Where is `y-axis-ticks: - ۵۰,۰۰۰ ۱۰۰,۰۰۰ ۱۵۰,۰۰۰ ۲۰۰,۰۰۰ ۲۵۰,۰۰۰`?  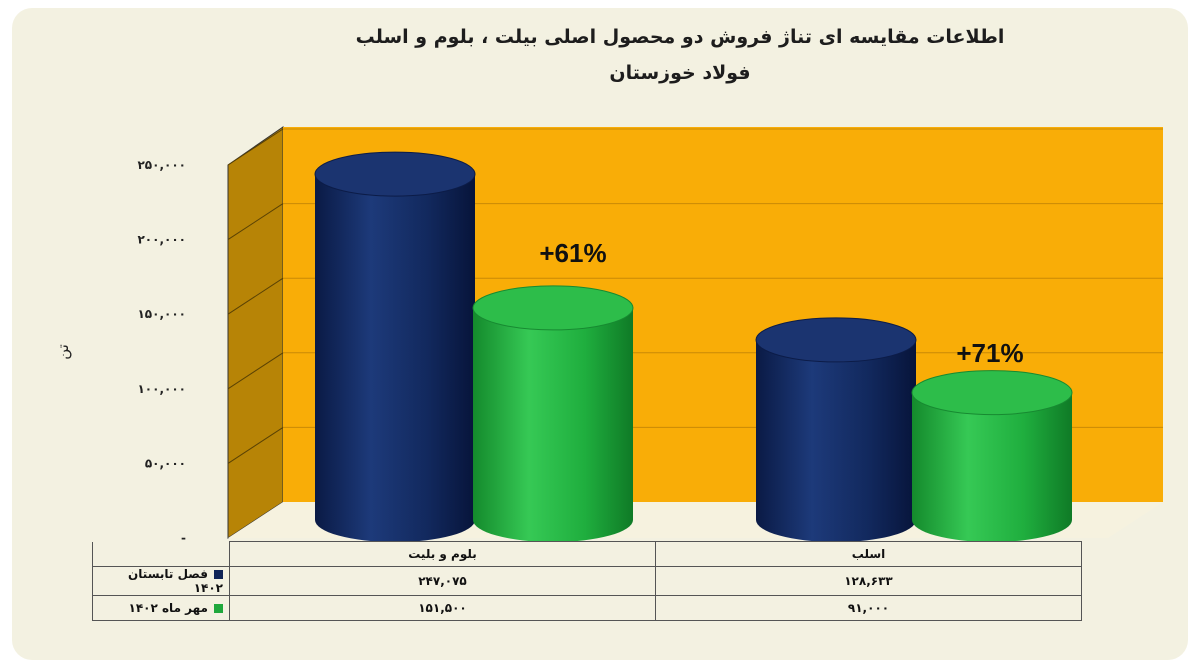
y-axis-ticks: - ۵۰,۰۰۰ ۱۰۰,۰۰۰ ۱۵۰,۰۰۰ ۲۰۰,۰۰۰ ۲۵۰,۰۰۰ is located at coordinates (161, 351).